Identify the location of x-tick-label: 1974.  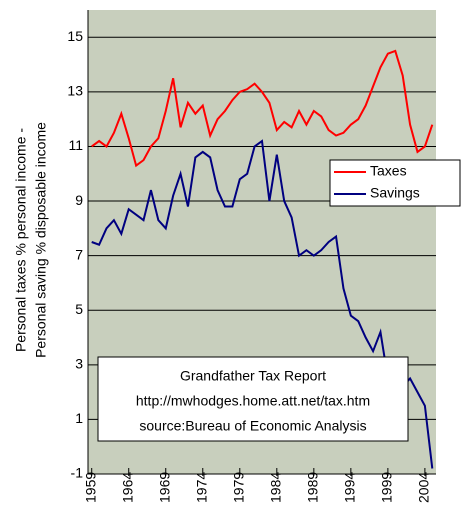
(201, 487).